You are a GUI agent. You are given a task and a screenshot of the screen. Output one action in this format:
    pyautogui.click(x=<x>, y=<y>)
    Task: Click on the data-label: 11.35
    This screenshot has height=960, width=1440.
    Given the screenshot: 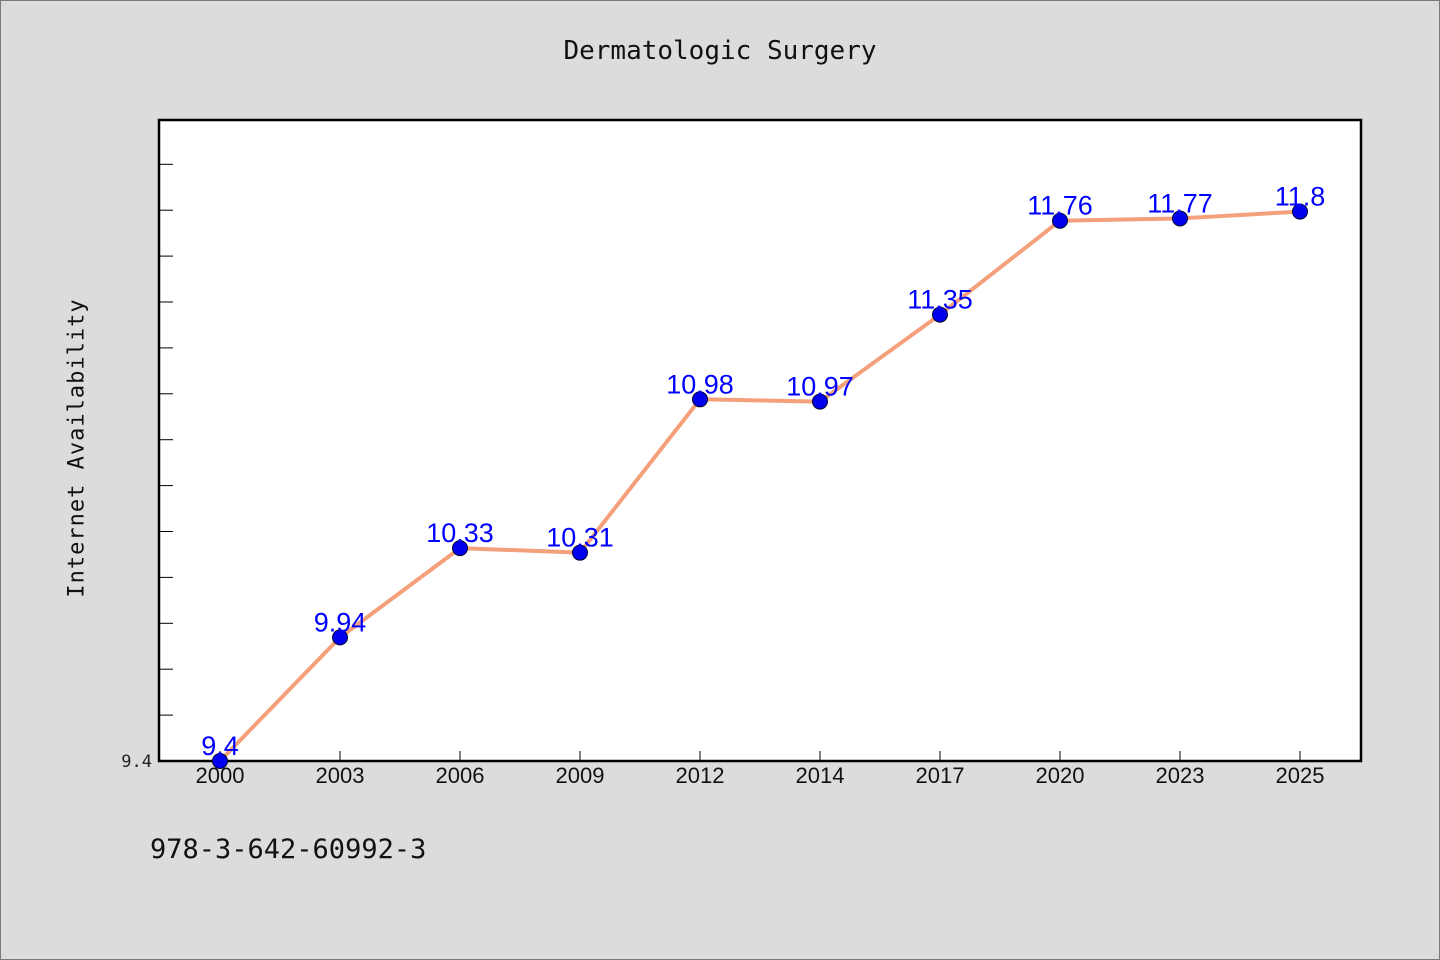 What is the action you would take?
    pyautogui.click(x=940, y=300)
    